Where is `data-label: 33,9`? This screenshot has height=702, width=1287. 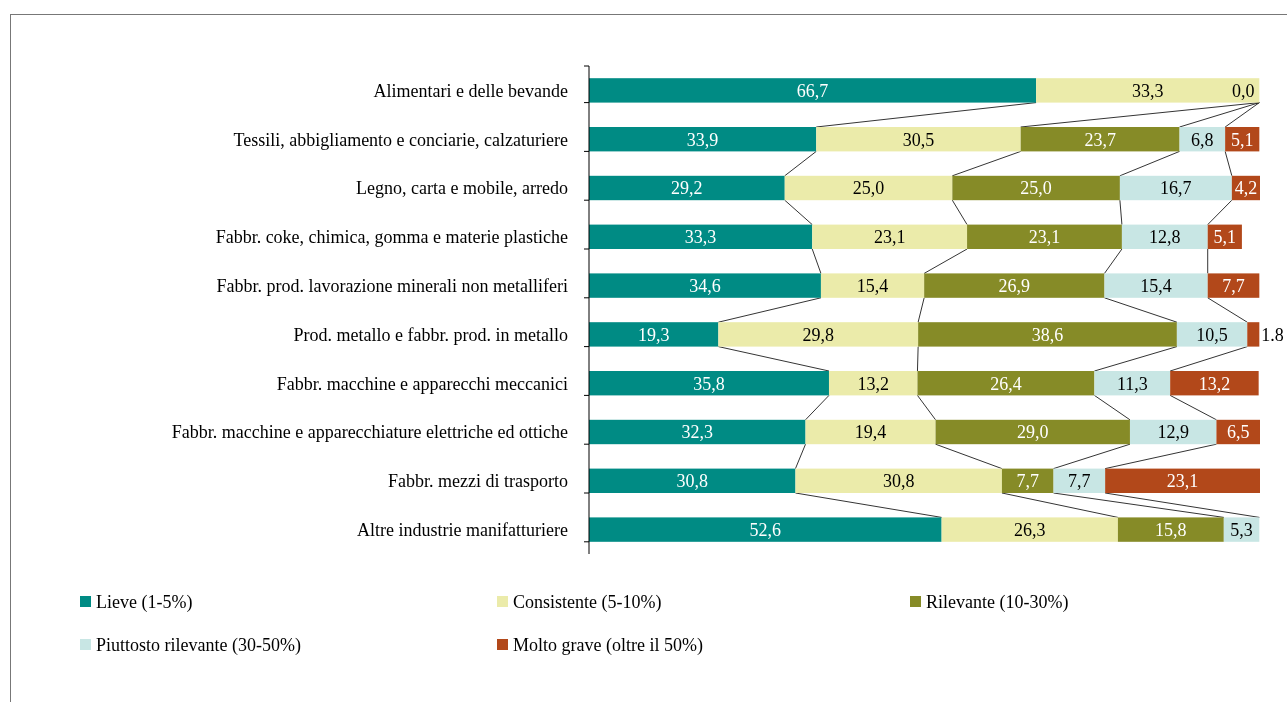 data-label: 33,9 is located at coordinates (702, 139).